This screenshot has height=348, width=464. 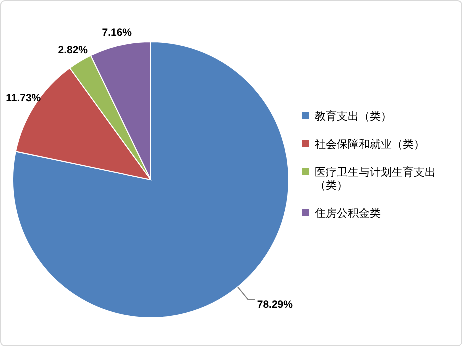 What do you see at coordinates (73, 50) in the screenshot?
I see `data-label: 2.82%` at bounding box center [73, 50].